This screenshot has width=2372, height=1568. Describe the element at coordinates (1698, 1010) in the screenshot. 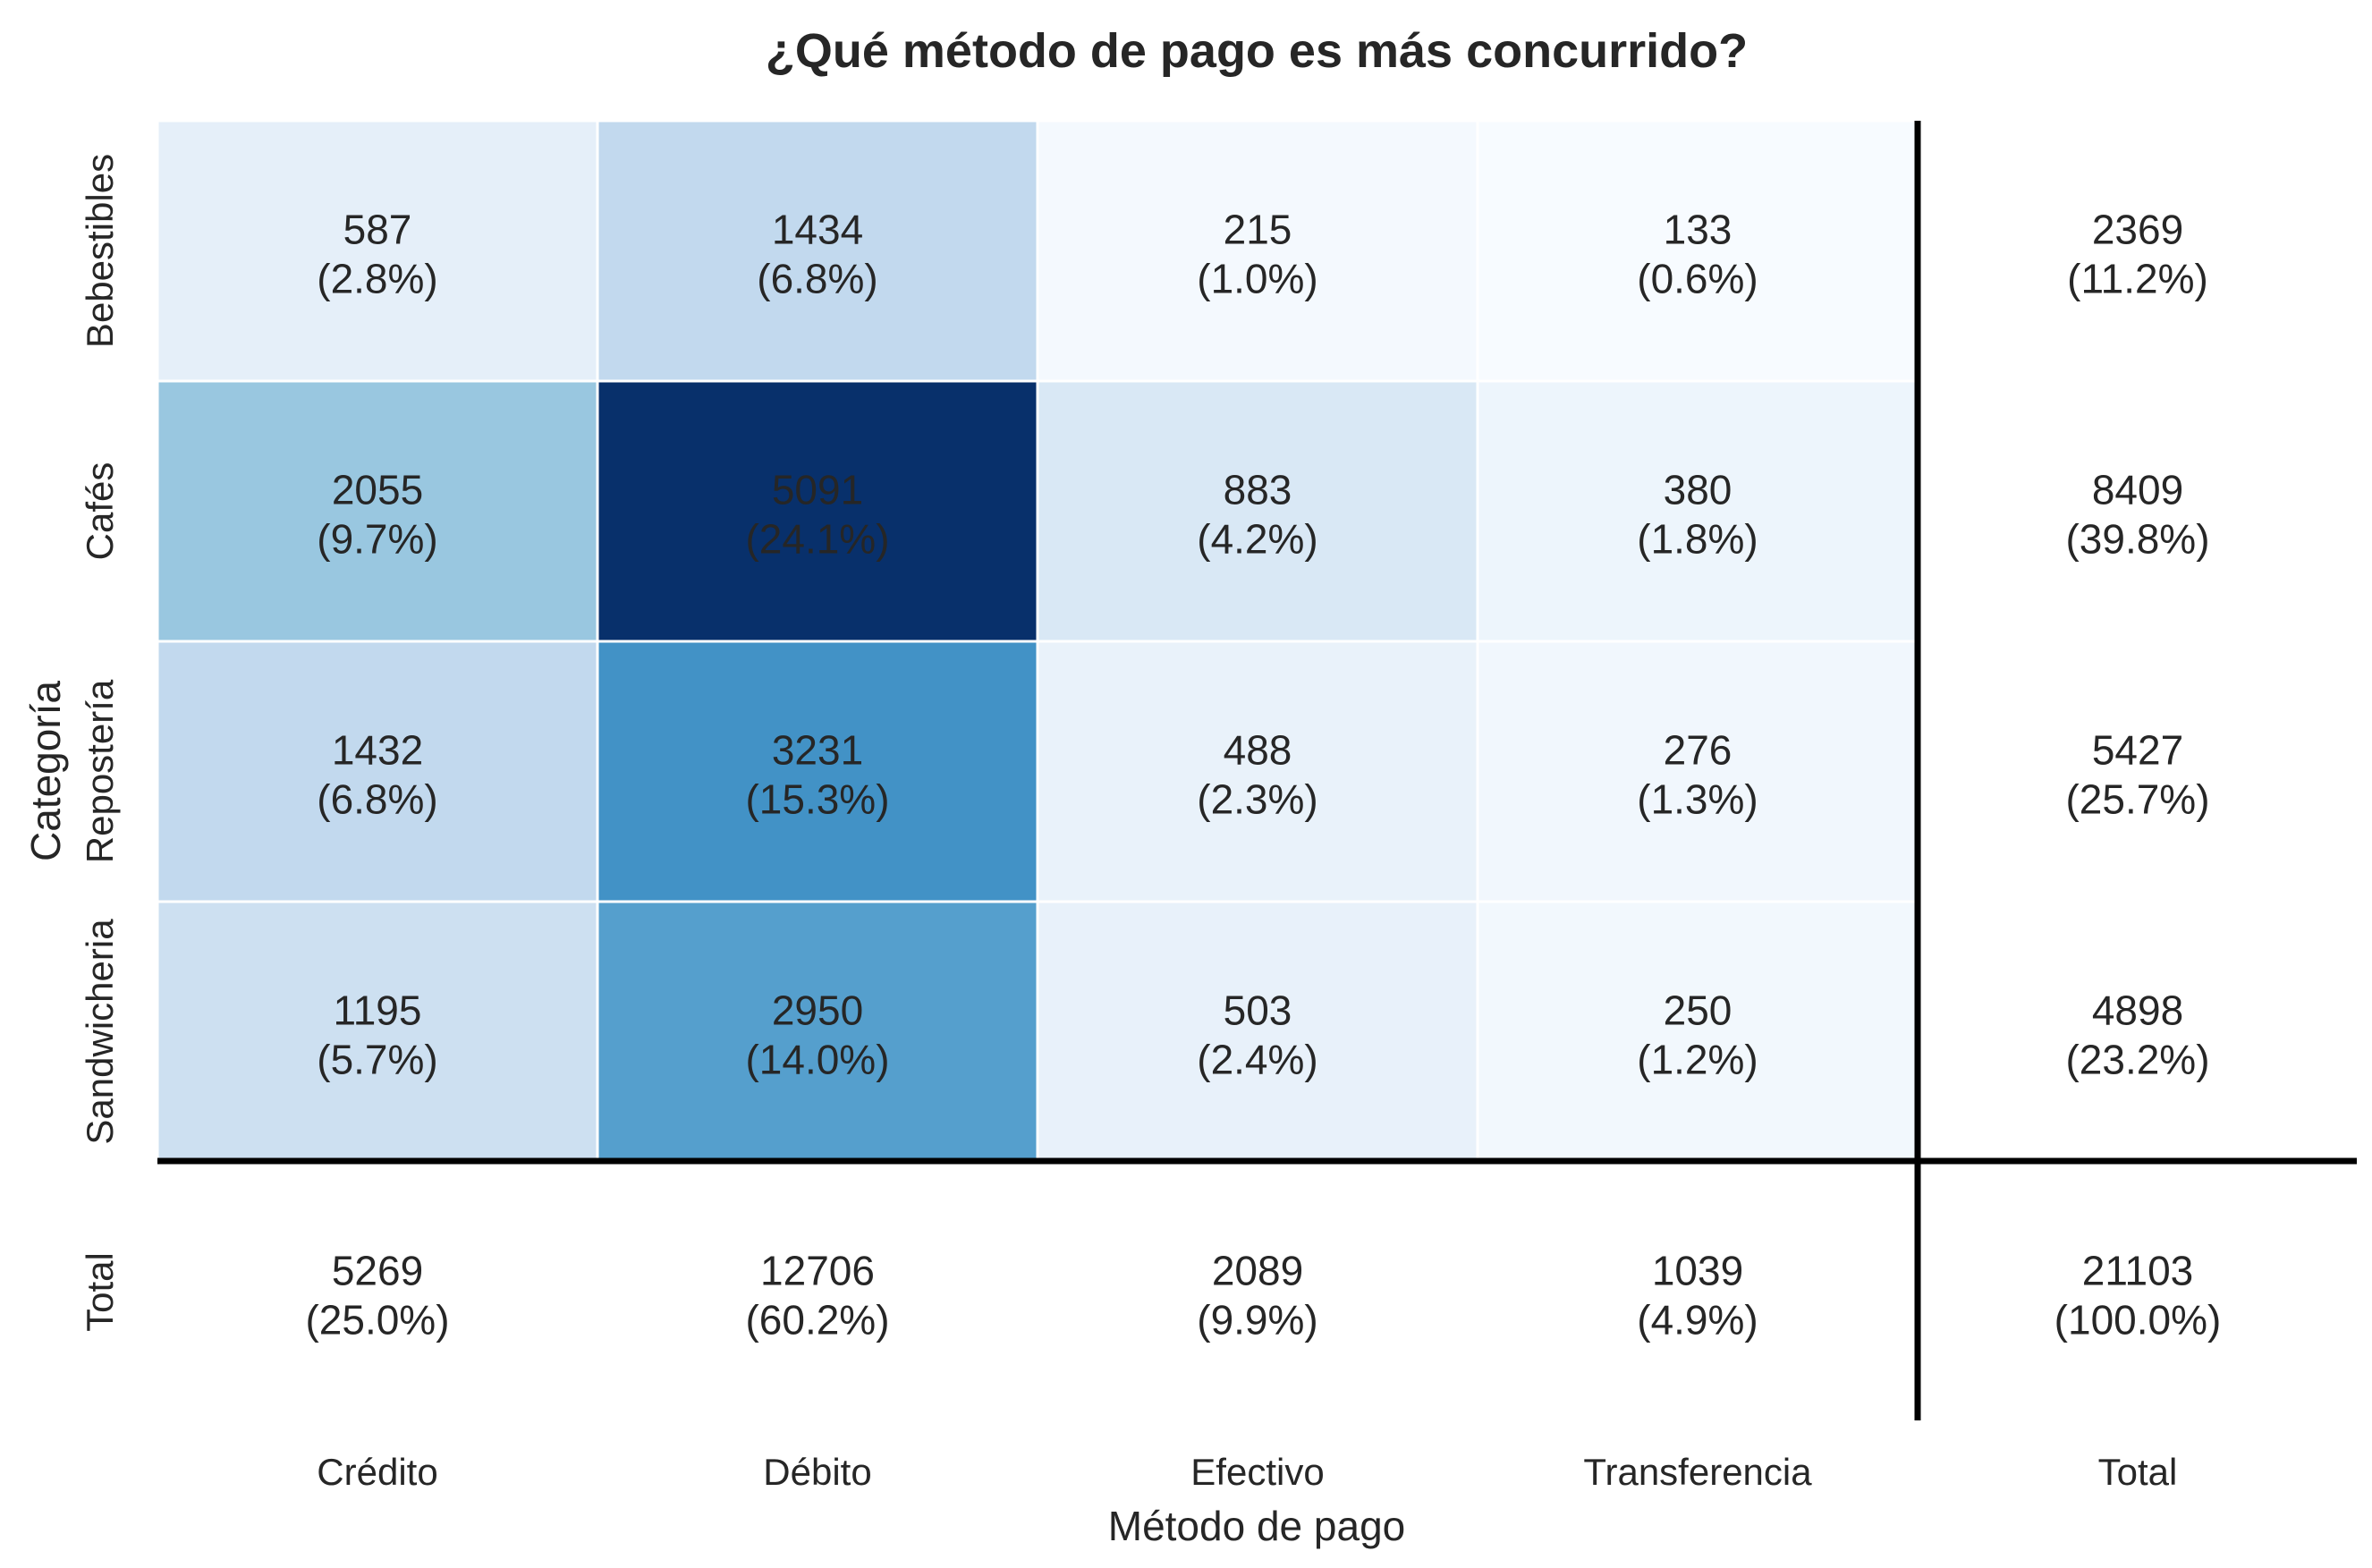

I see `cell-label-value: 250` at that location.